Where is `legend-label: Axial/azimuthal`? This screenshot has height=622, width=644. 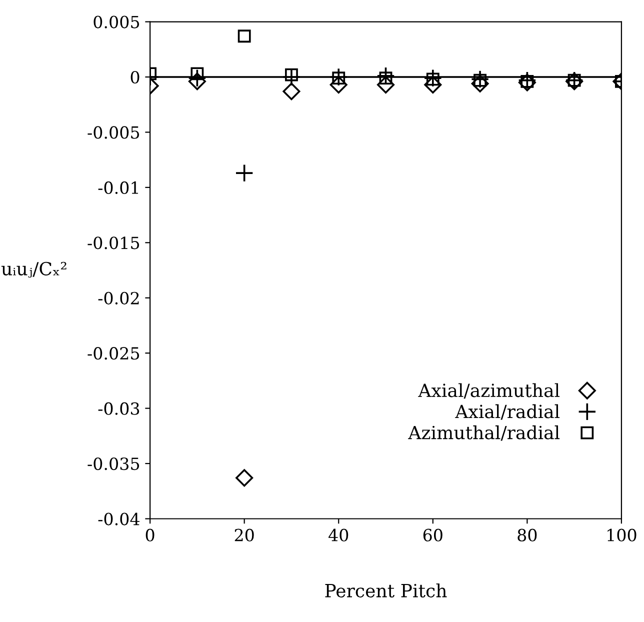
legend-label: Axial/azimuthal is located at coordinates (489, 391).